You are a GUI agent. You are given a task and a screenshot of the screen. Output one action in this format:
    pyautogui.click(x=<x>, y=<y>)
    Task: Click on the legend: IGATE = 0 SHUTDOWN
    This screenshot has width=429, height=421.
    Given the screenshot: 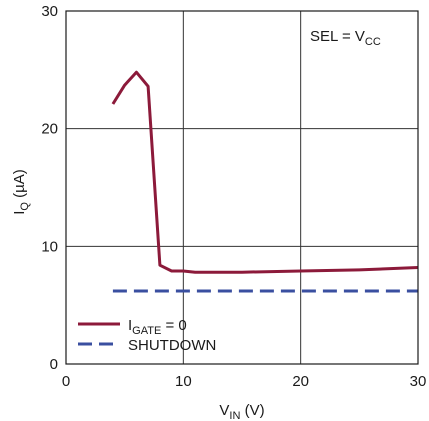 What is the action you would take?
    pyautogui.click(x=147, y=335)
    